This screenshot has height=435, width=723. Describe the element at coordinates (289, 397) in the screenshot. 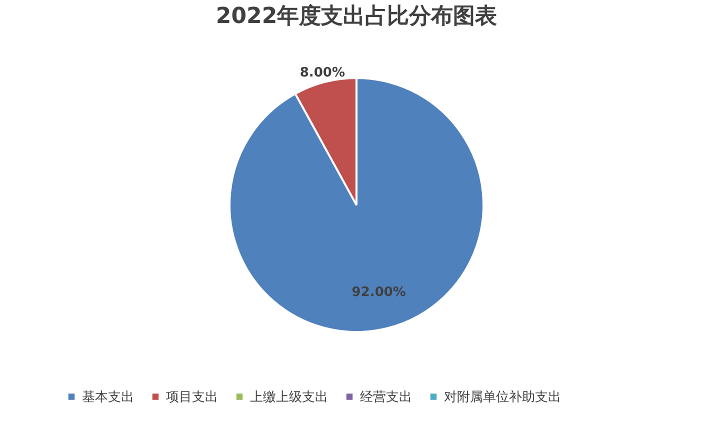

I see `legend-label: 上缴上级支出` at that location.